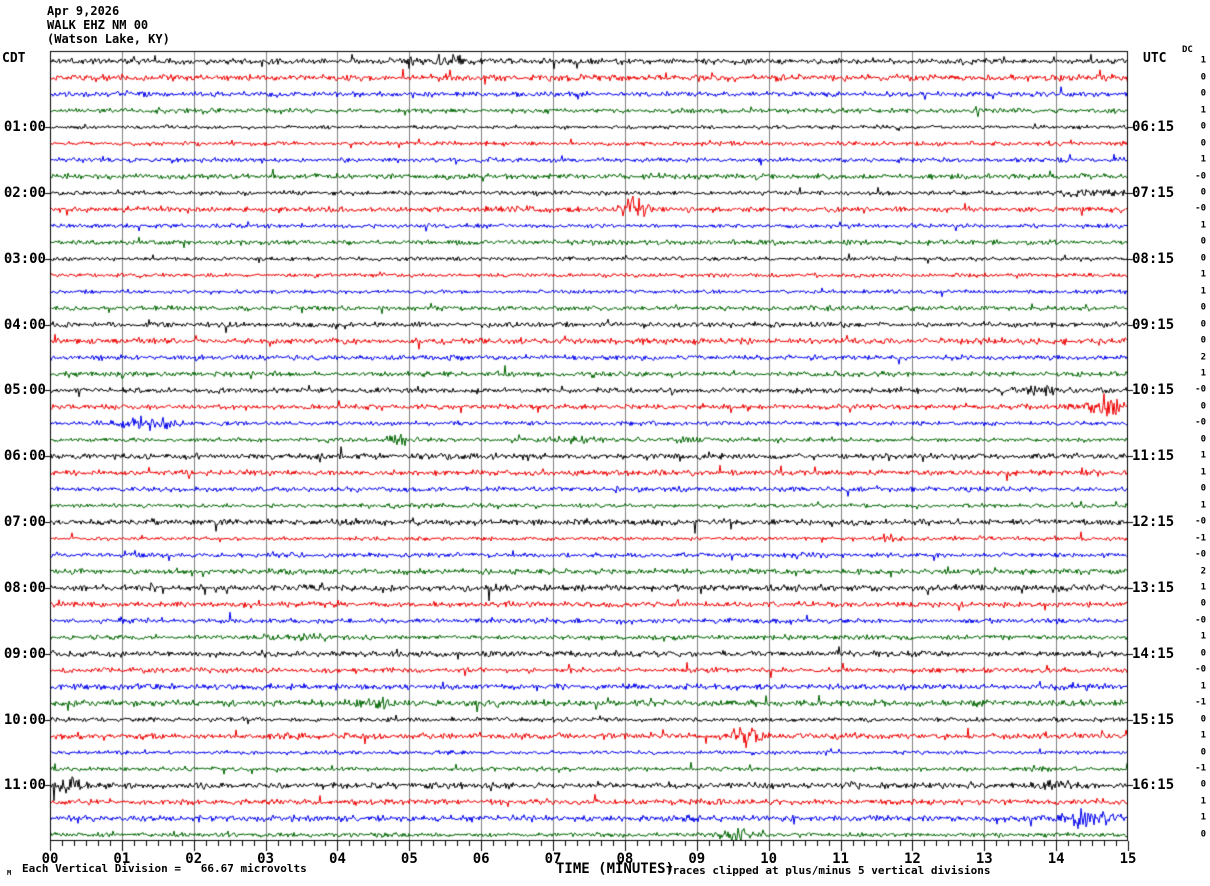  Describe the element at coordinates (108, 39) in the screenshot. I see `header-location: (Watson Lake, KY)` at that location.